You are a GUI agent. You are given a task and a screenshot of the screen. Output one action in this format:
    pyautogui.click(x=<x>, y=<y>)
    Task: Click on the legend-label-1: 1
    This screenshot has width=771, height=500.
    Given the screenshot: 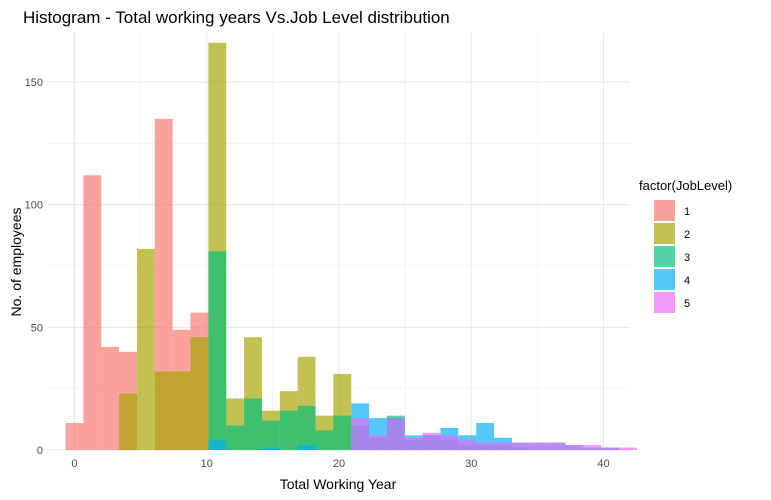 What is the action you would take?
    pyautogui.click(x=687, y=212)
    